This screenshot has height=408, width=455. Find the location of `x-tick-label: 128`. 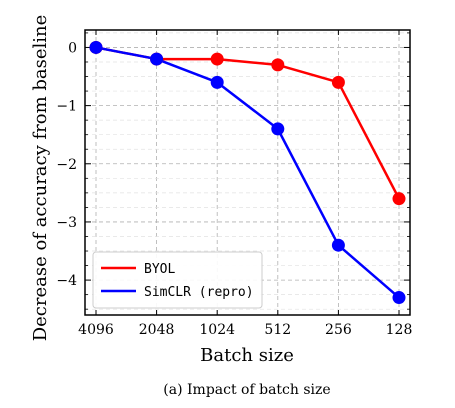

x-tick-label: 128 is located at coordinates (399, 330).